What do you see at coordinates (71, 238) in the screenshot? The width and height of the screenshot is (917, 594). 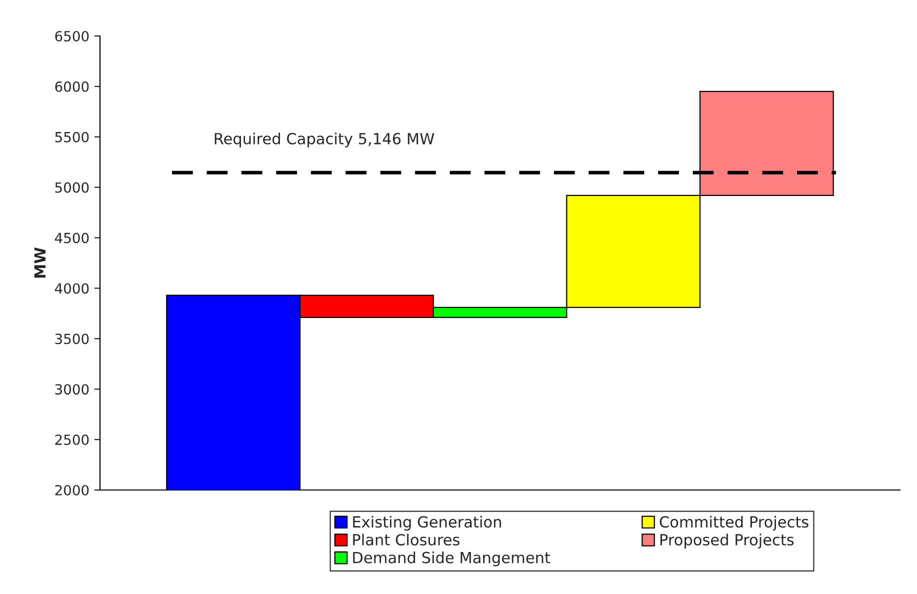 I see `y-tick-label: 4500` at bounding box center [71, 238].